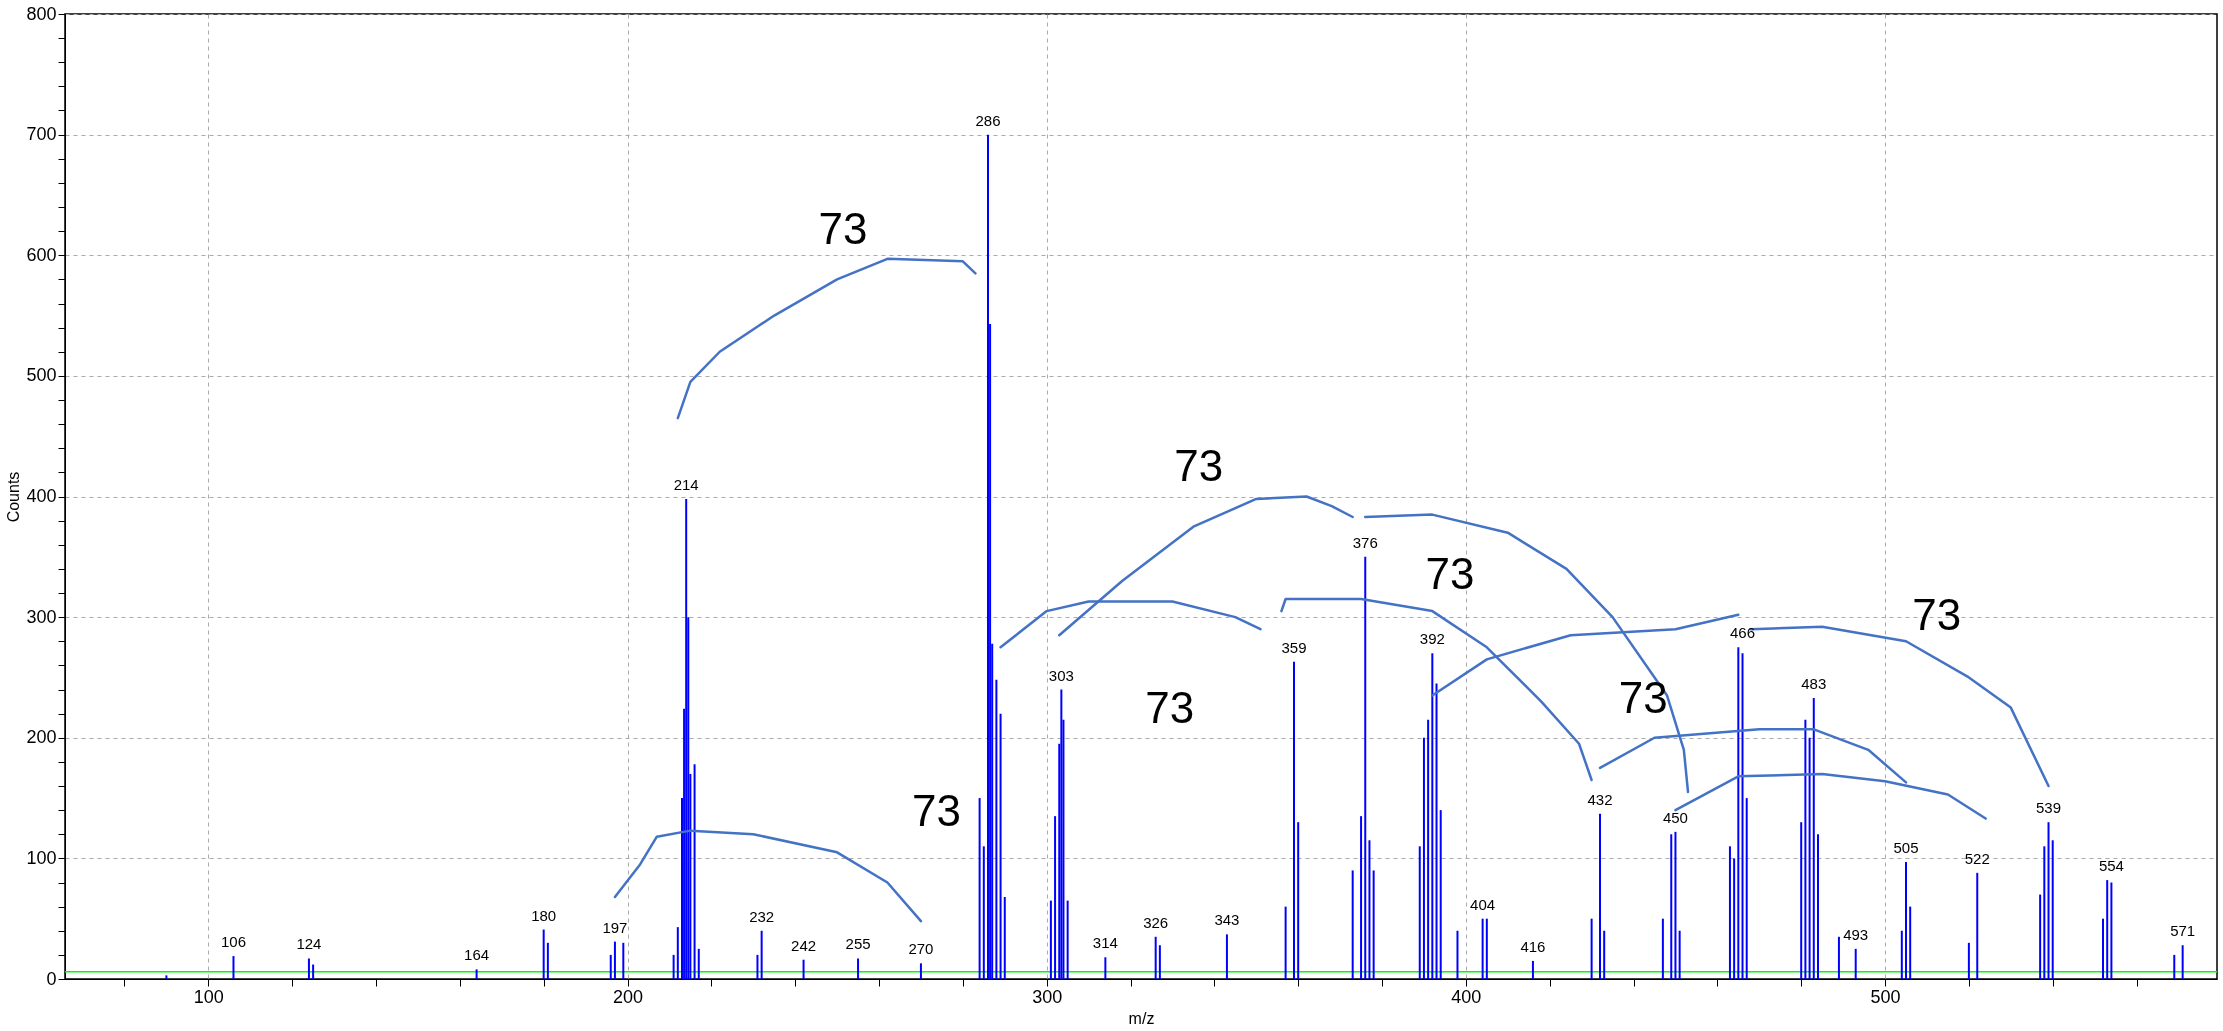 The width and height of the screenshot is (2223, 1031). I want to click on annotation: 359, so click(1294, 647).